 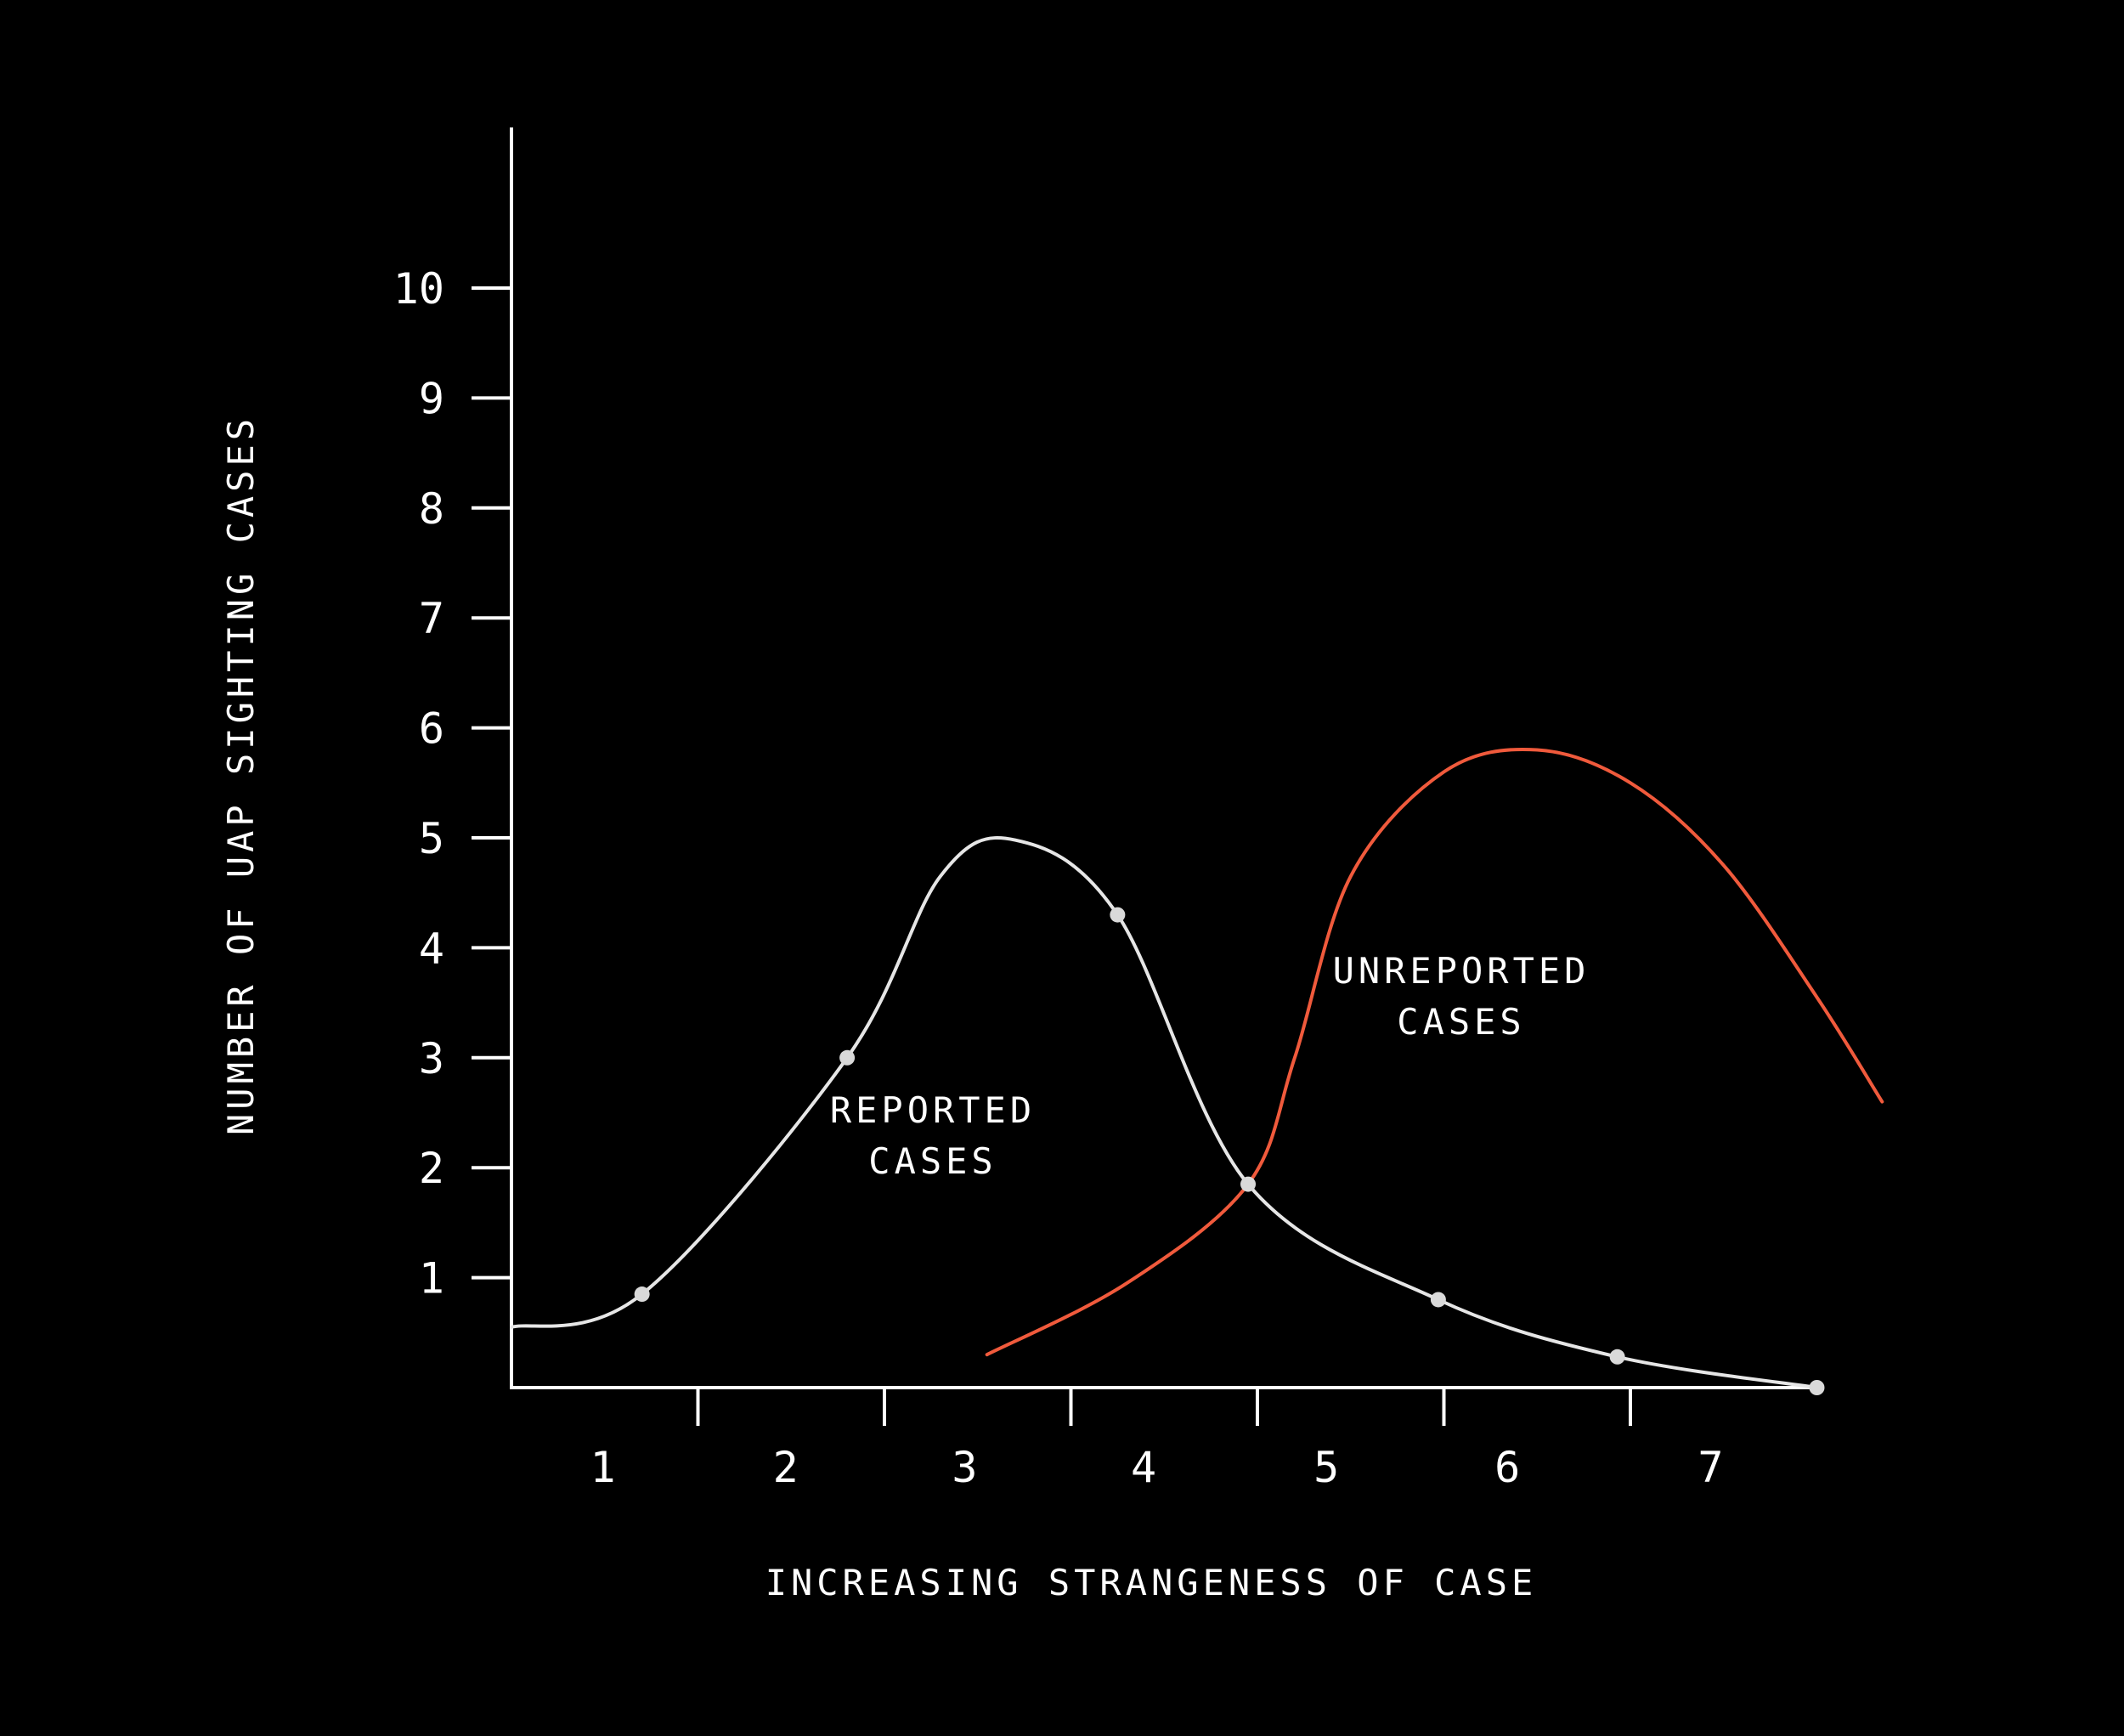 I want to click on x-tick-labels: 1 2 3 4 5 6 7, so click(x=1157, y=1467).